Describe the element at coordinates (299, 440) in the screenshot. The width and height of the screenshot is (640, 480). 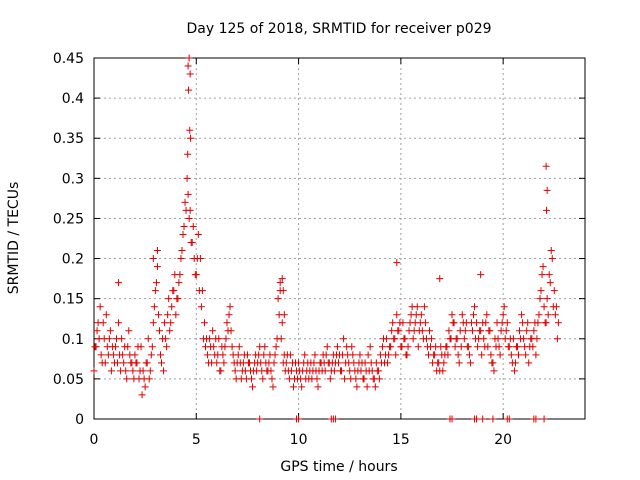
I see `x-tick-label: 10` at that location.